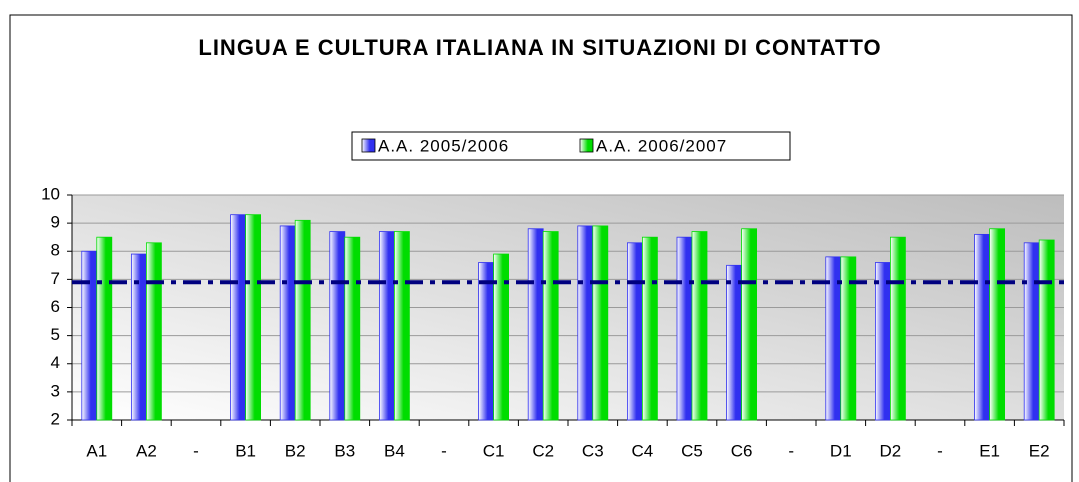  Describe the element at coordinates (50, 193) in the screenshot. I see `y-tick-label: 10` at that location.